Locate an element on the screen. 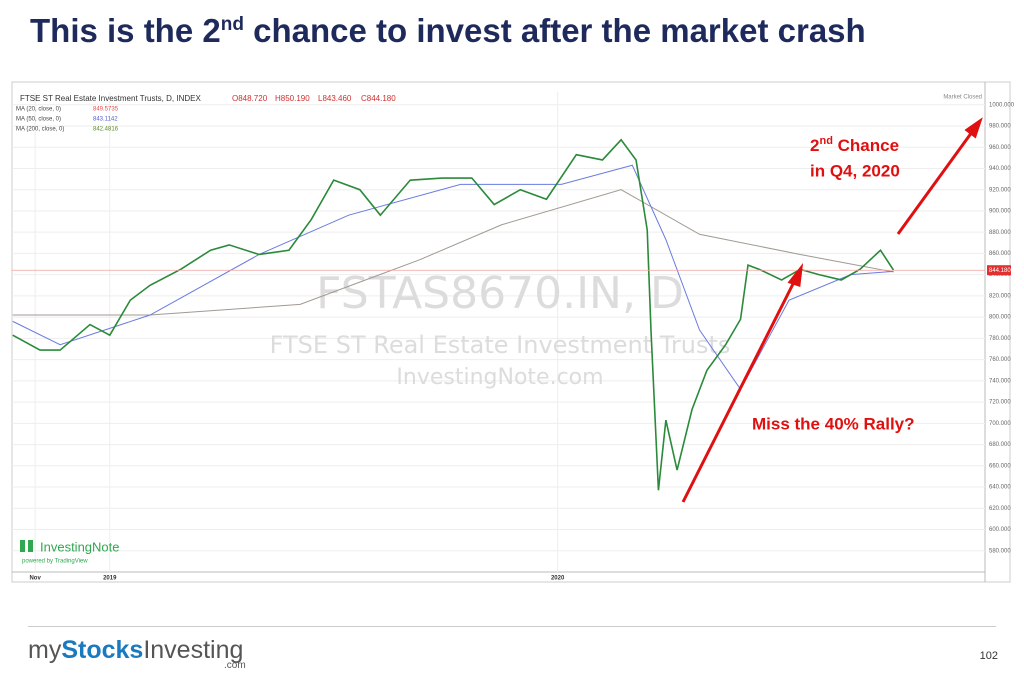  brand-logo: InvestingNote powered by TradingView is located at coordinates (70, 552).